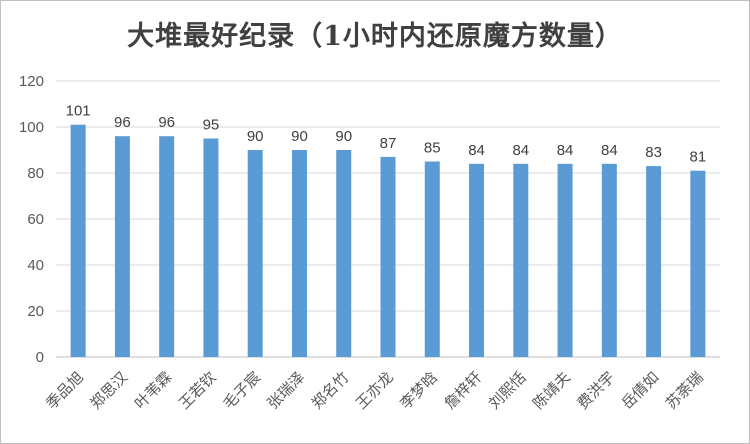  What do you see at coordinates (31, 127) in the screenshot?
I see `y-tick-label-100: 100` at bounding box center [31, 127].